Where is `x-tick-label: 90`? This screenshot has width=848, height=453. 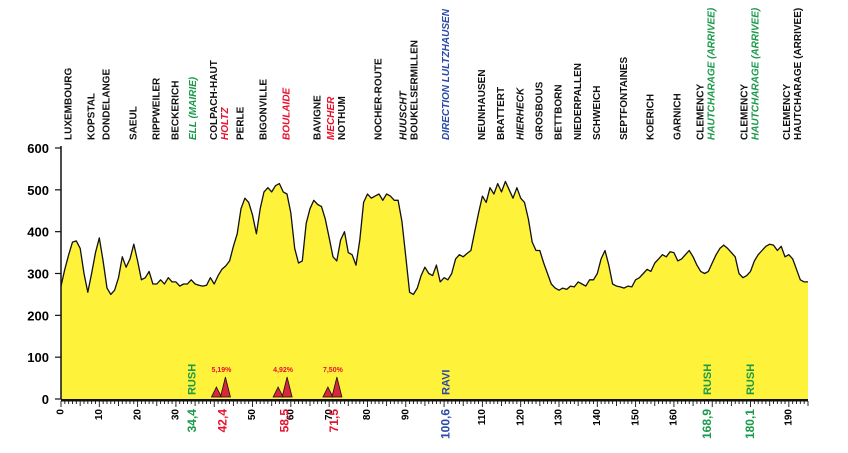 x-tick-label: 90 is located at coordinates (405, 415).